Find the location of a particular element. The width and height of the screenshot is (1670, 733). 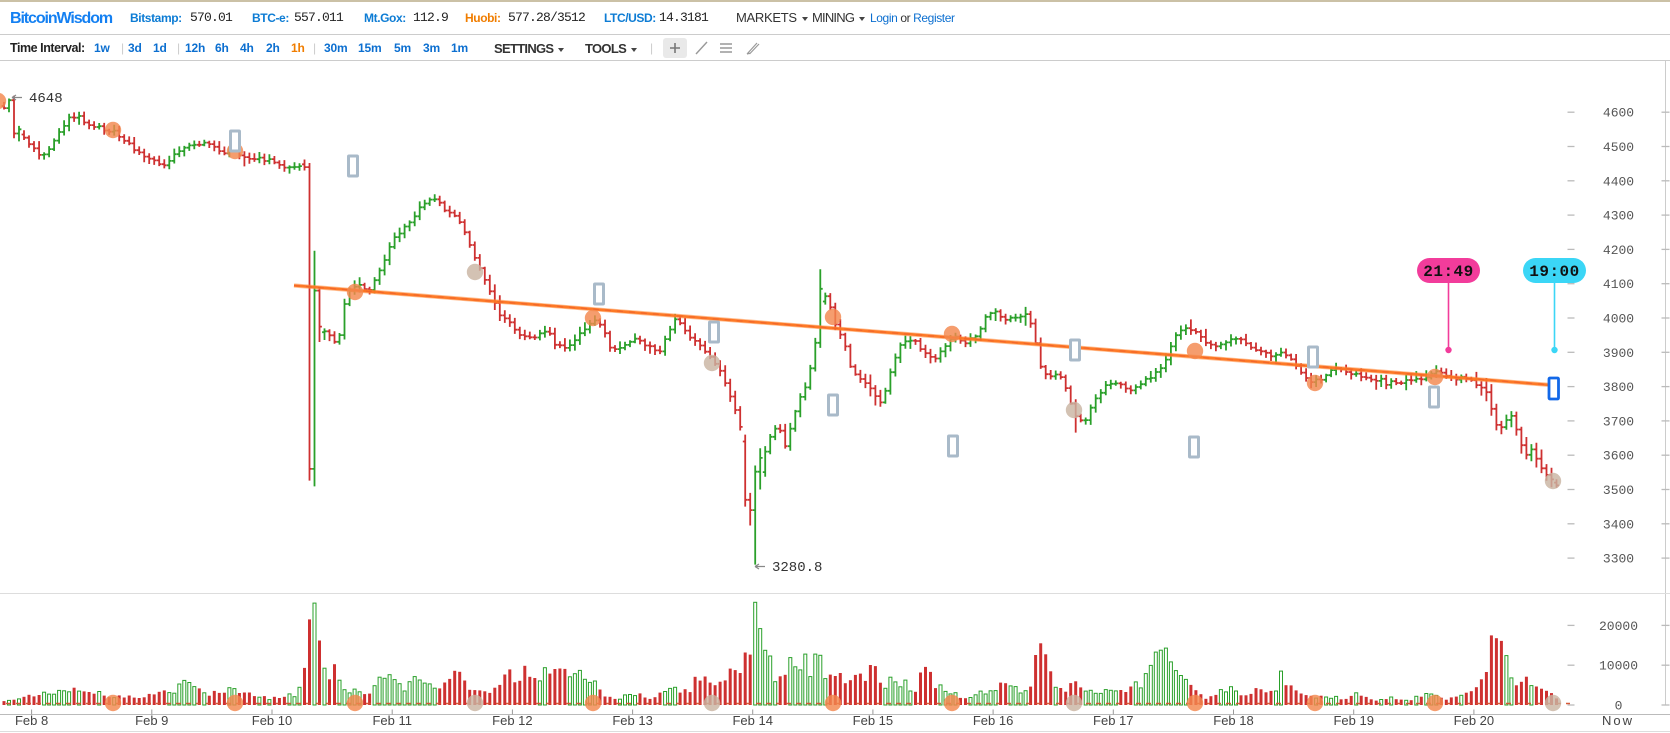

svg-text: 21:49 is located at coordinates (1448, 272).